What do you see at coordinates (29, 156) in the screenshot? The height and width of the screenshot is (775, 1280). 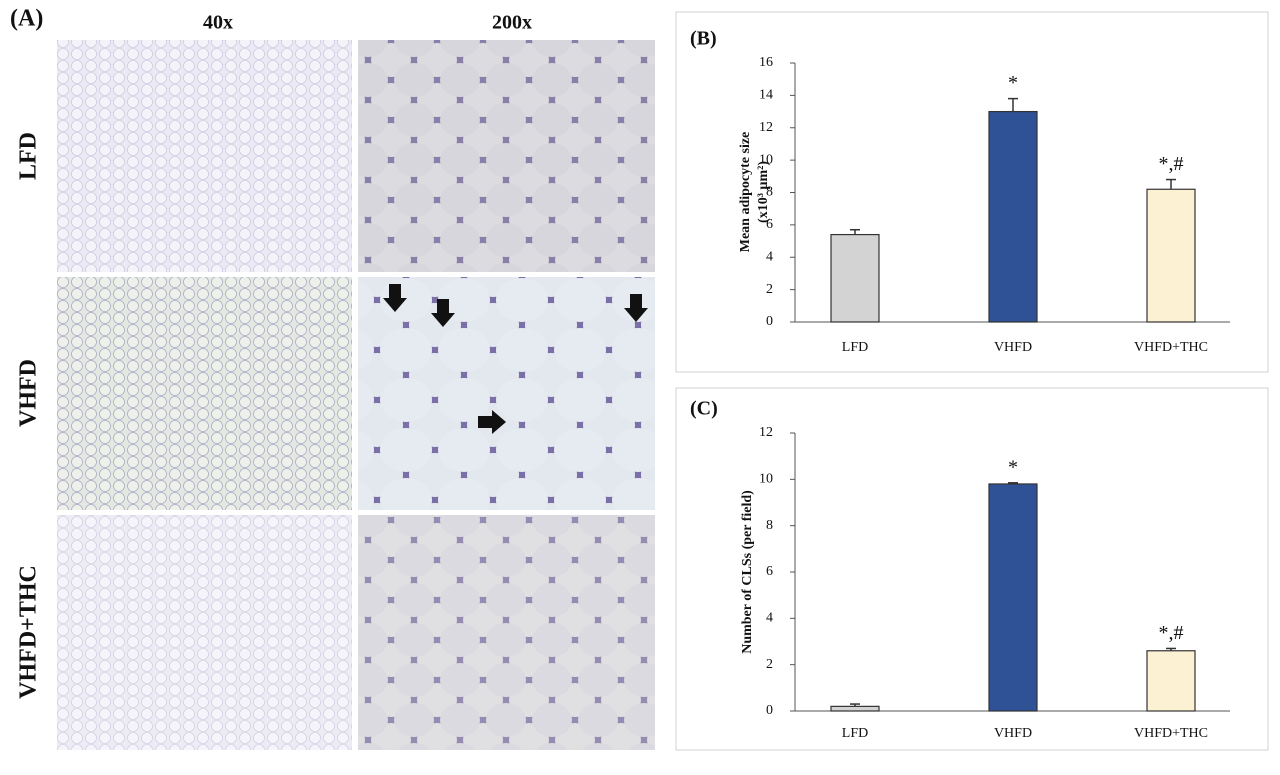 I see `row-header: LFD` at bounding box center [29, 156].